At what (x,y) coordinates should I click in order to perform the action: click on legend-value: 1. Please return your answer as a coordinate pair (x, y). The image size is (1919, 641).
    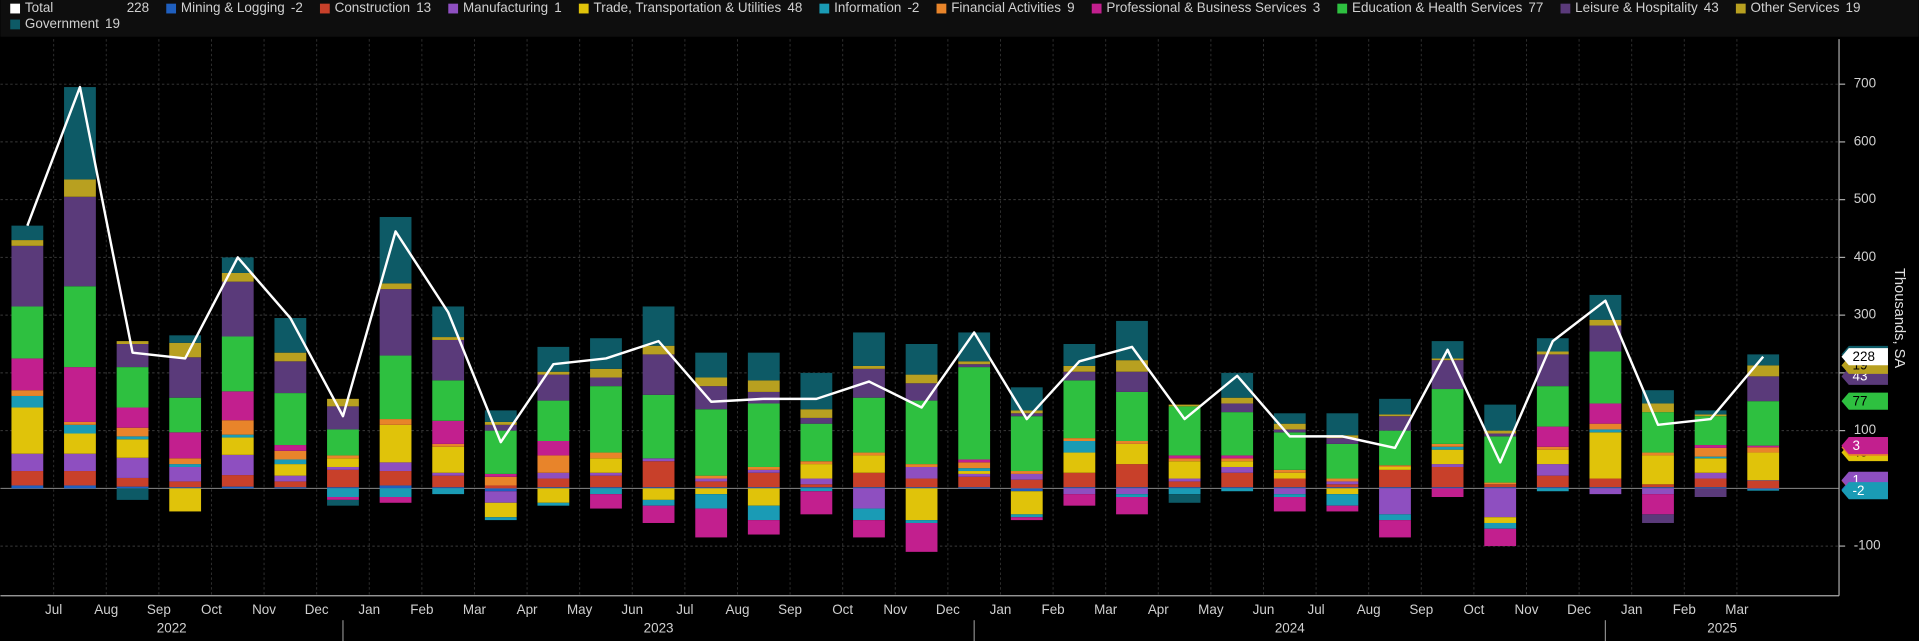
    Looking at the image, I should click on (557, 7).